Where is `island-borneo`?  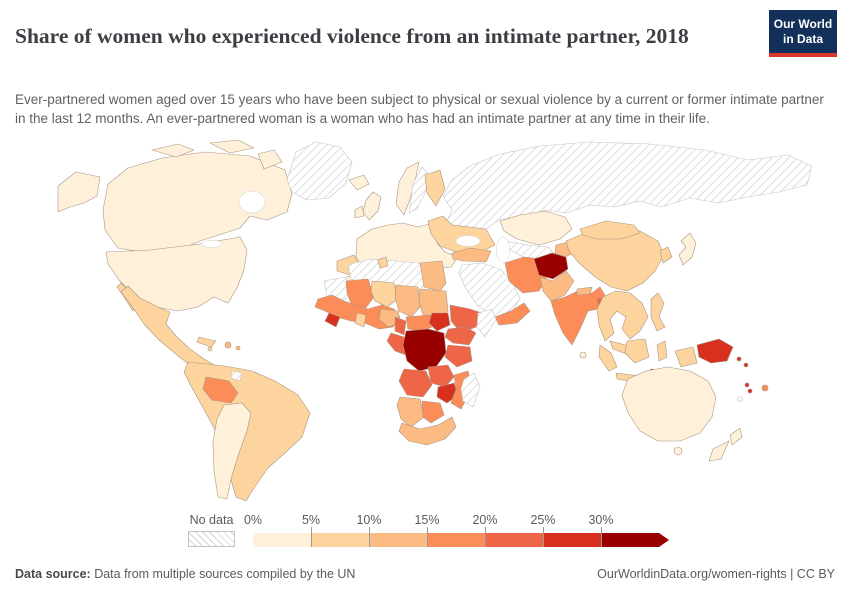 island-borneo is located at coordinates (637, 351).